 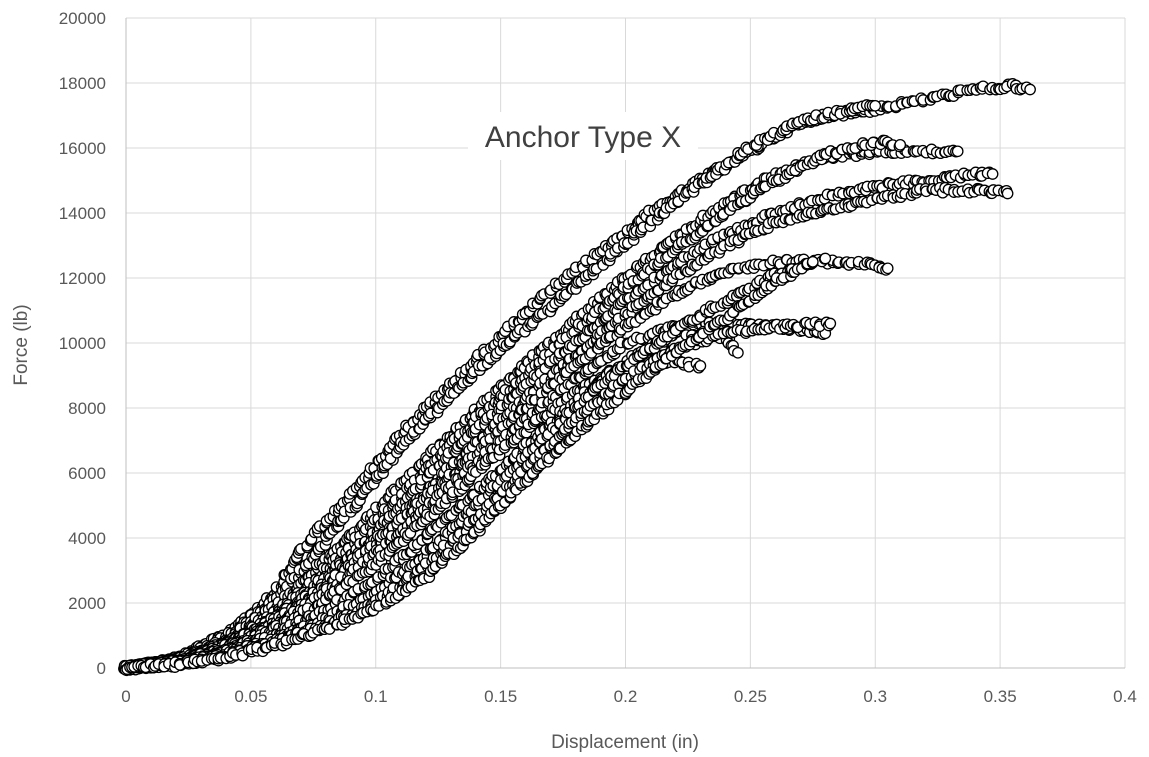 What do you see at coordinates (21, 344) in the screenshot?
I see `y-axis-title: Force (lb)` at bounding box center [21, 344].